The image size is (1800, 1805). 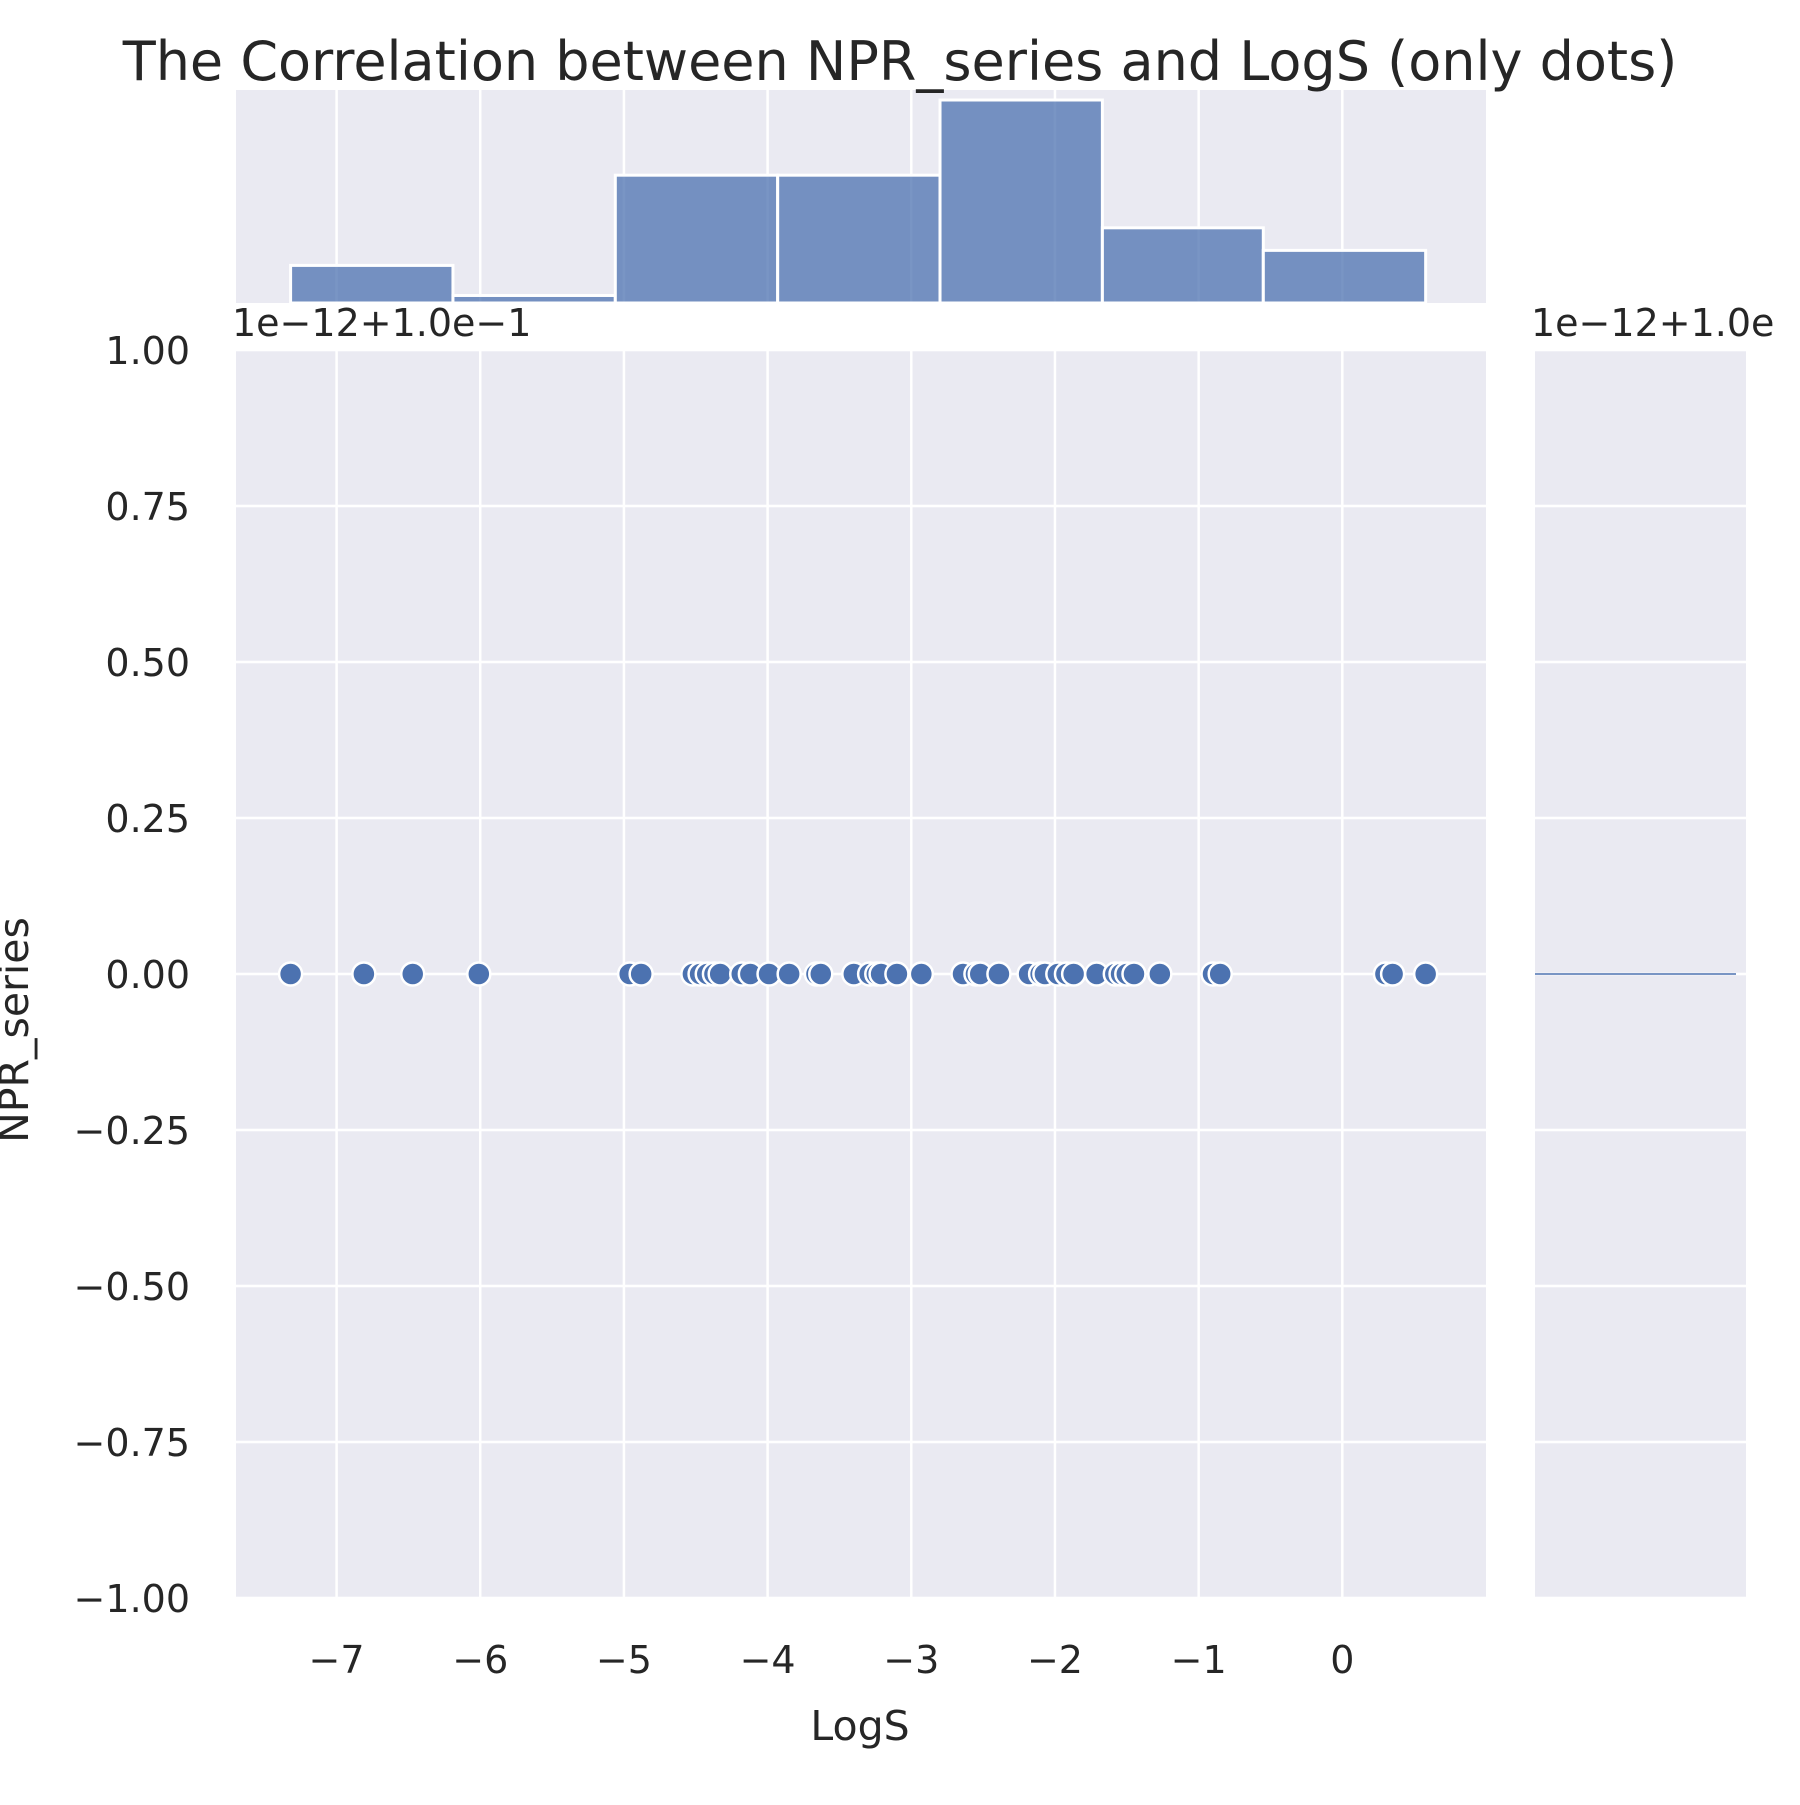 I want to click on x-tick-label: −4, so click(x=768, y=1660).